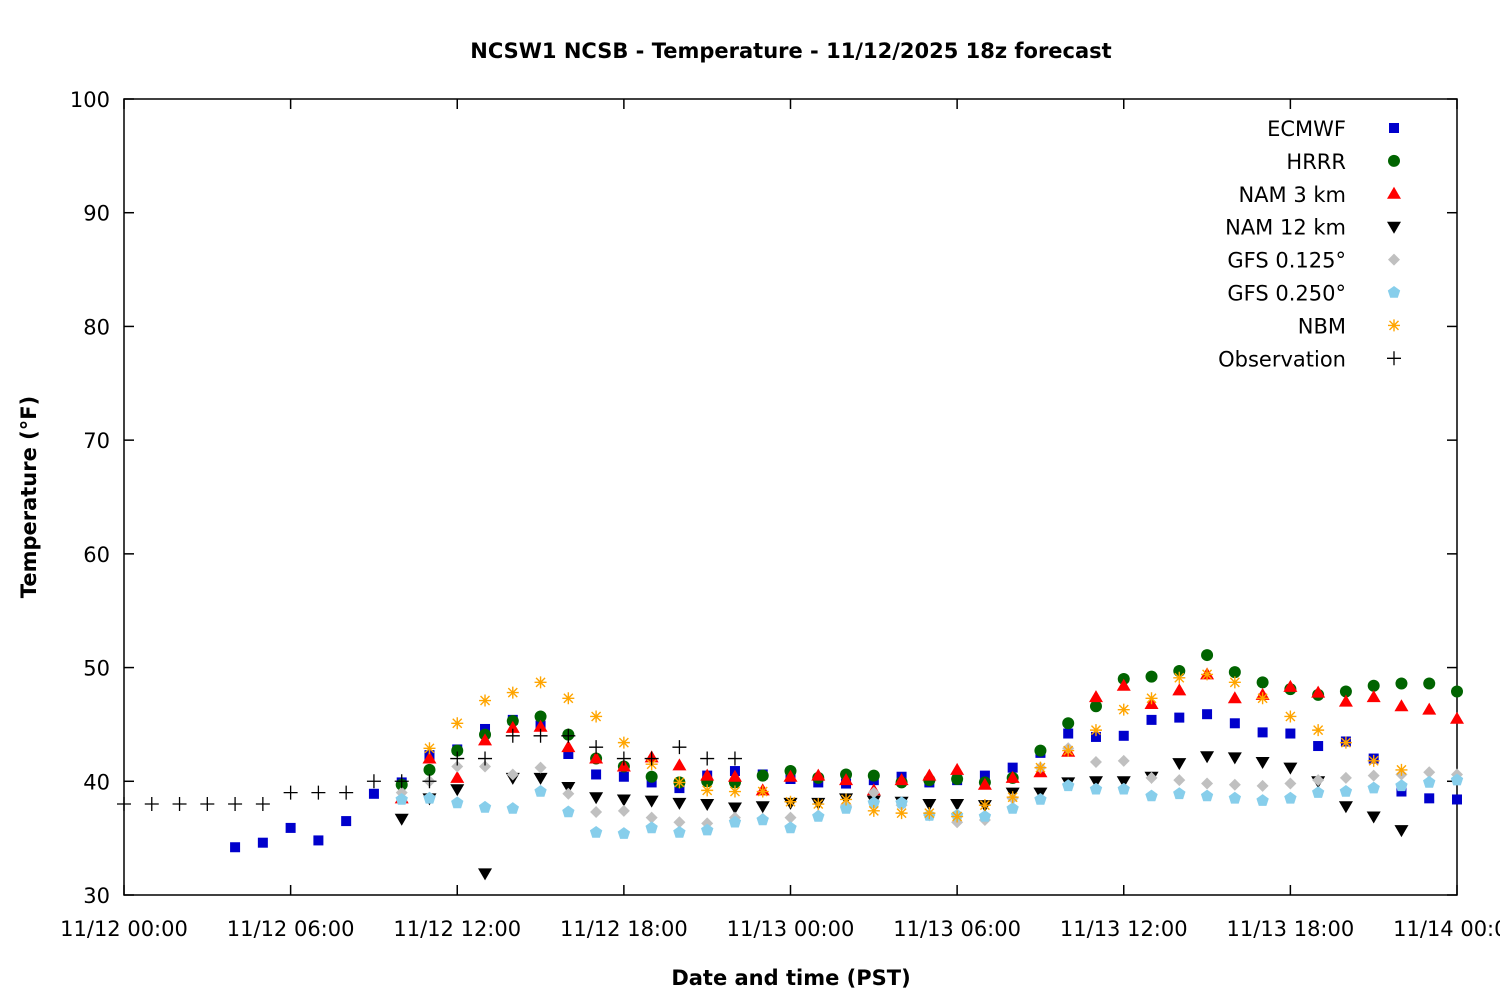 This screenshot has width=1500, height=1000. I want to click on x-axis-label: Date and time (PST), so click(790, 978).